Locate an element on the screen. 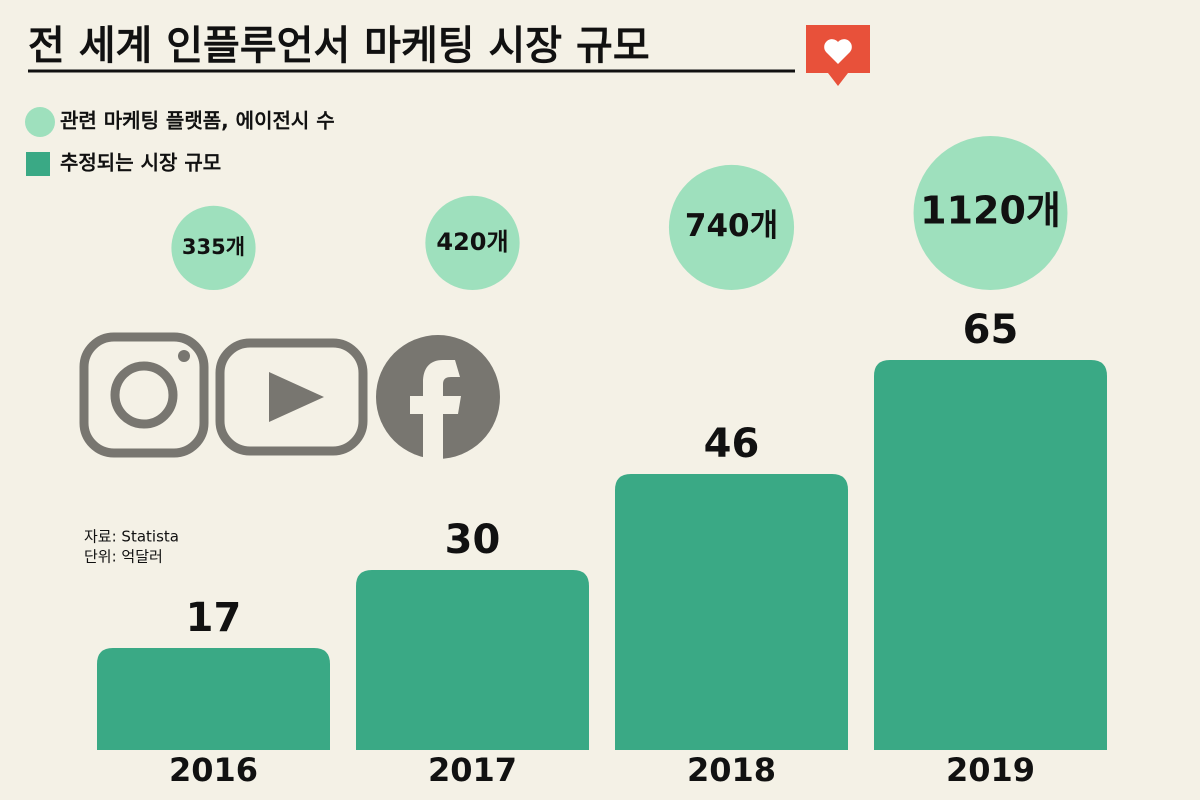 Image resolution: width=1200 pixels, height=800 pixels. social-icons is located at coordinates (289, 395).